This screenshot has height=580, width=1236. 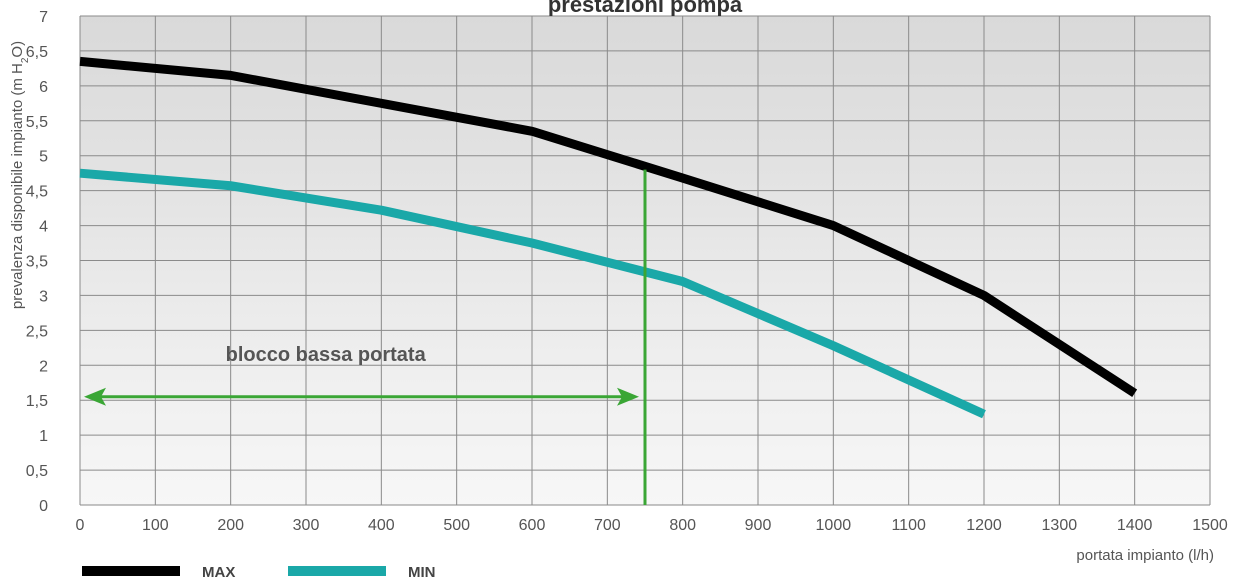 I want to click on y-tick-label: 4, so click(x=43, y=227).